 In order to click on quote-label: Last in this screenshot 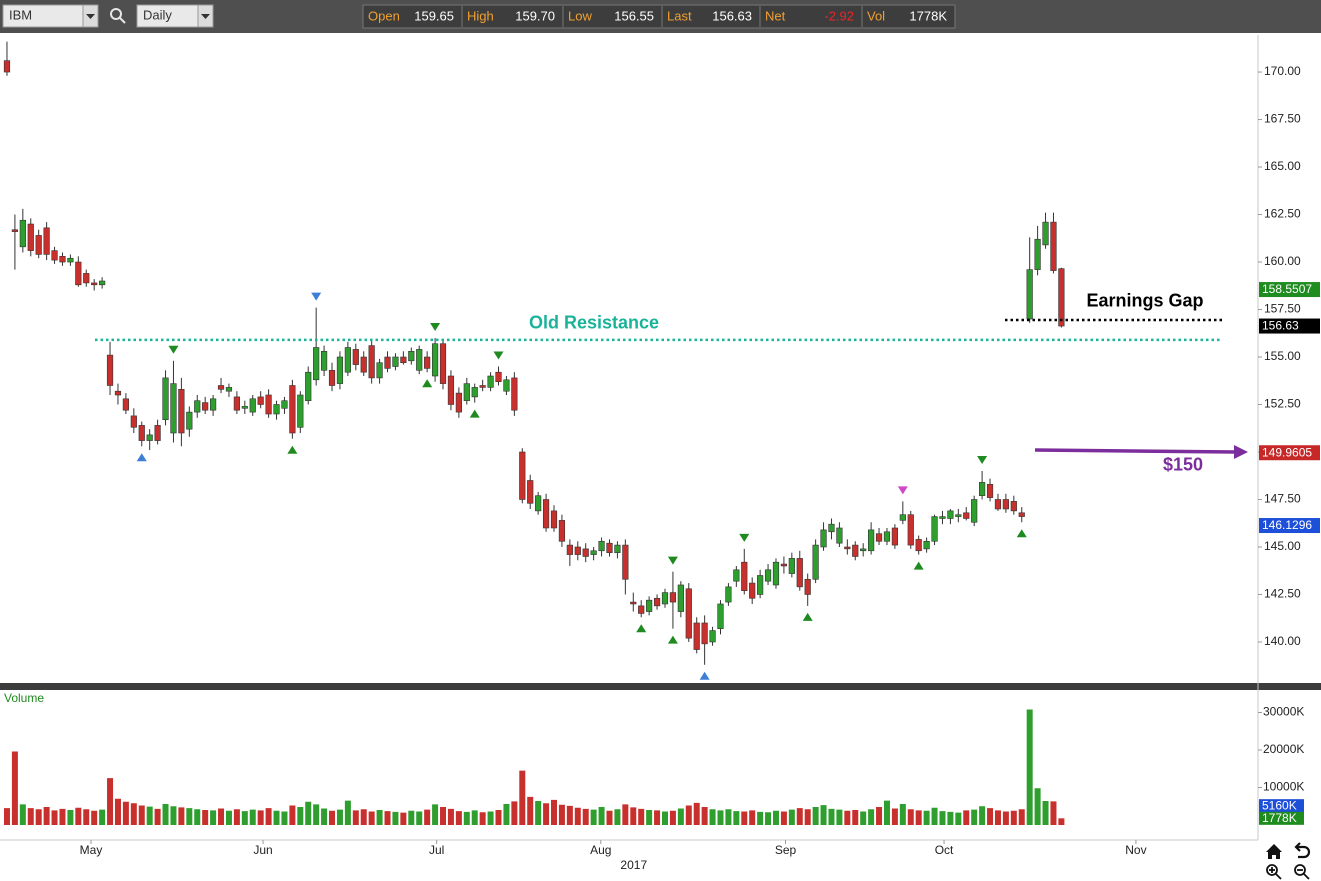, I will do `click(679, 15)`.